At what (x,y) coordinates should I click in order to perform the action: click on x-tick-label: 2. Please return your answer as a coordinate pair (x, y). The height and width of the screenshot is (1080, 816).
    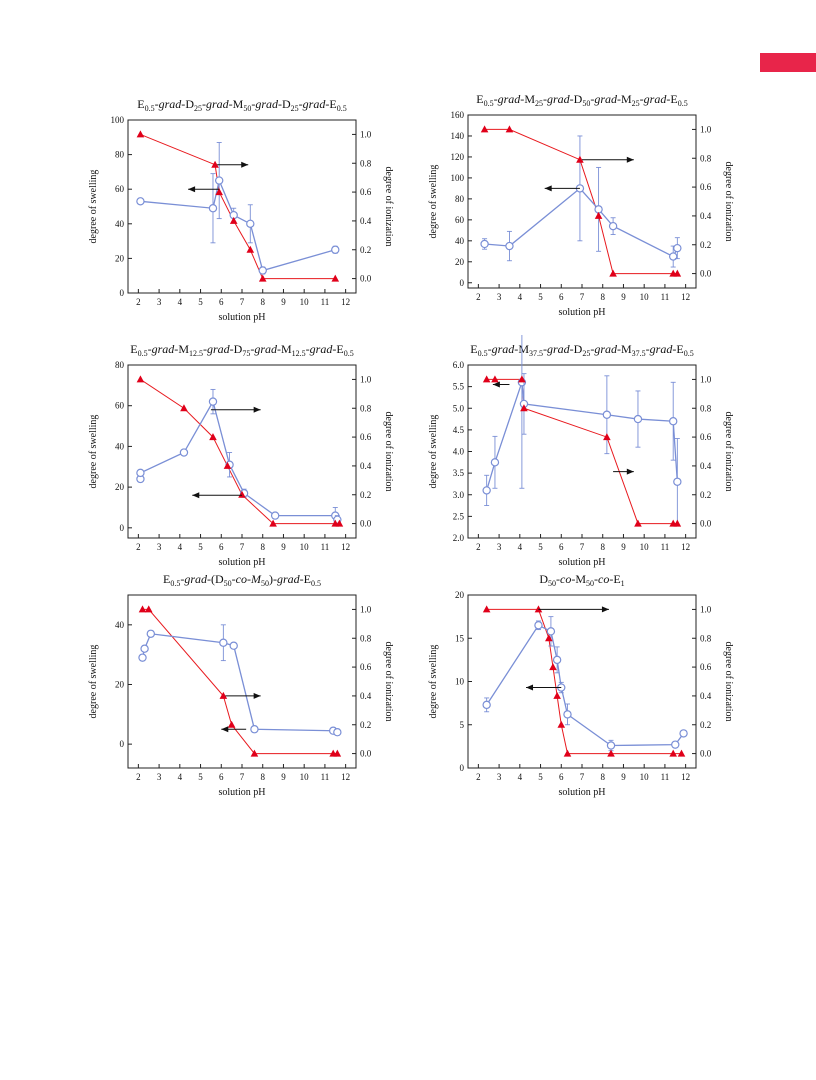
    Looking at the image, I should click on (138, 302).